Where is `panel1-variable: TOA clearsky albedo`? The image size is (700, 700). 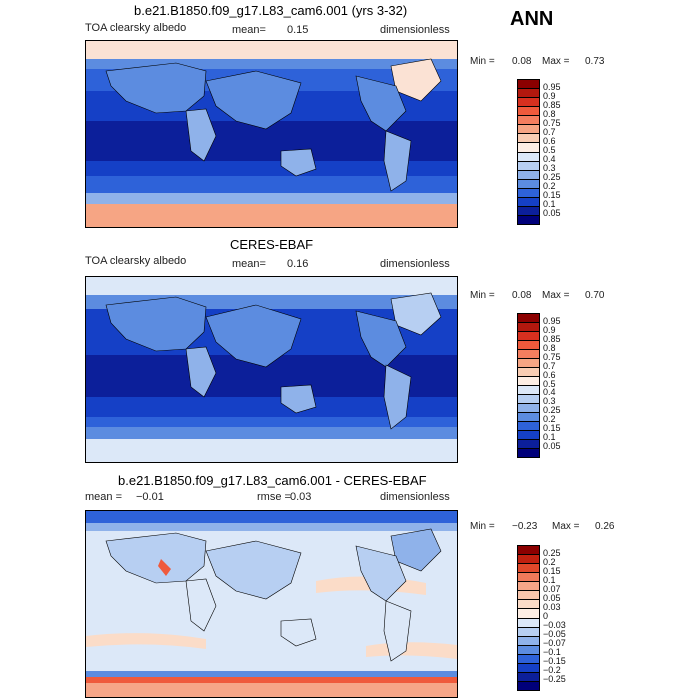 panel1-variable: TOA clearsky albedo is located at coordinates (136, 28).